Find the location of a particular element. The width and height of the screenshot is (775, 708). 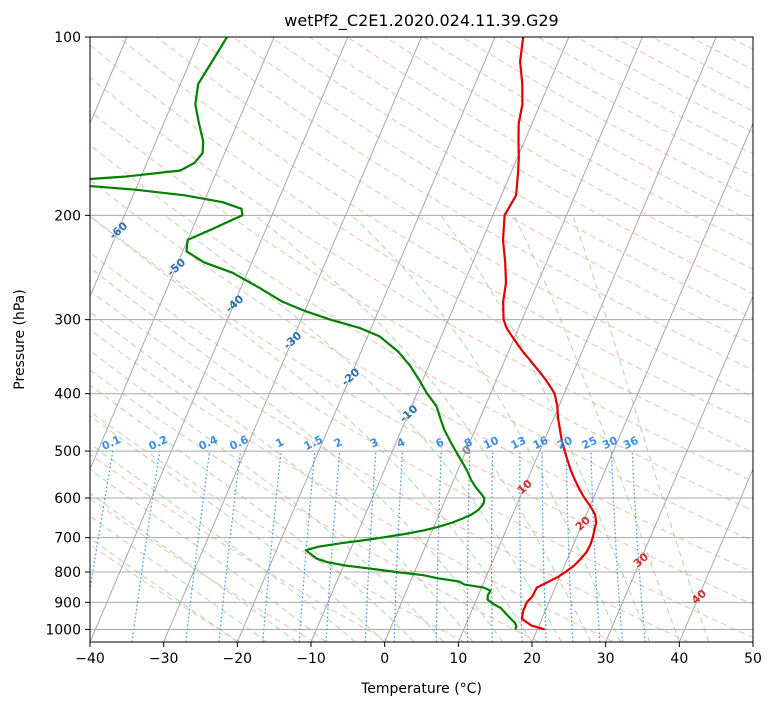

x-tick-label: 30 is located at coordinates (606, 659).